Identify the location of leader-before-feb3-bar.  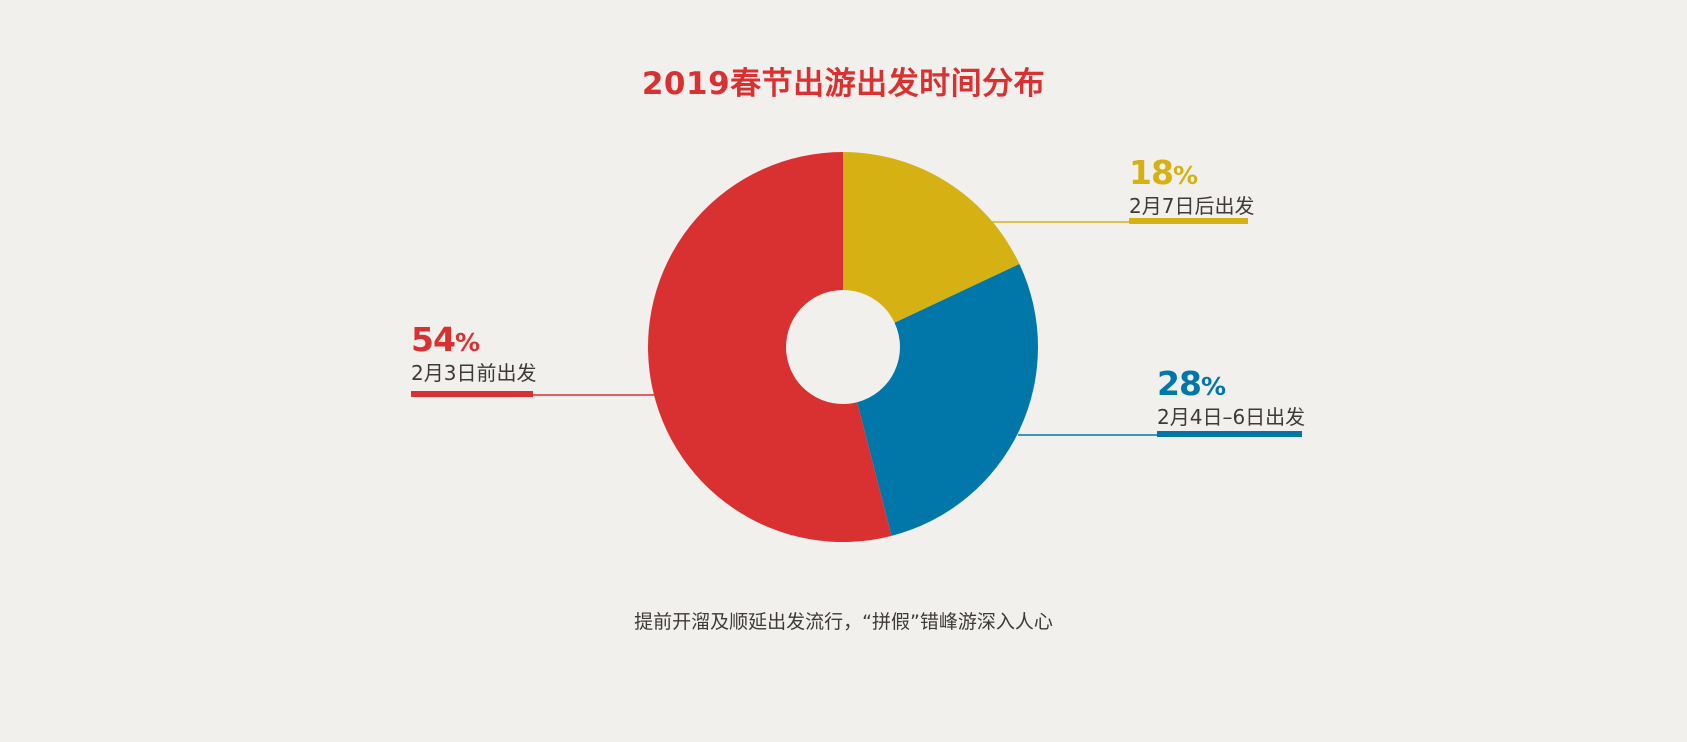
(472, 394).